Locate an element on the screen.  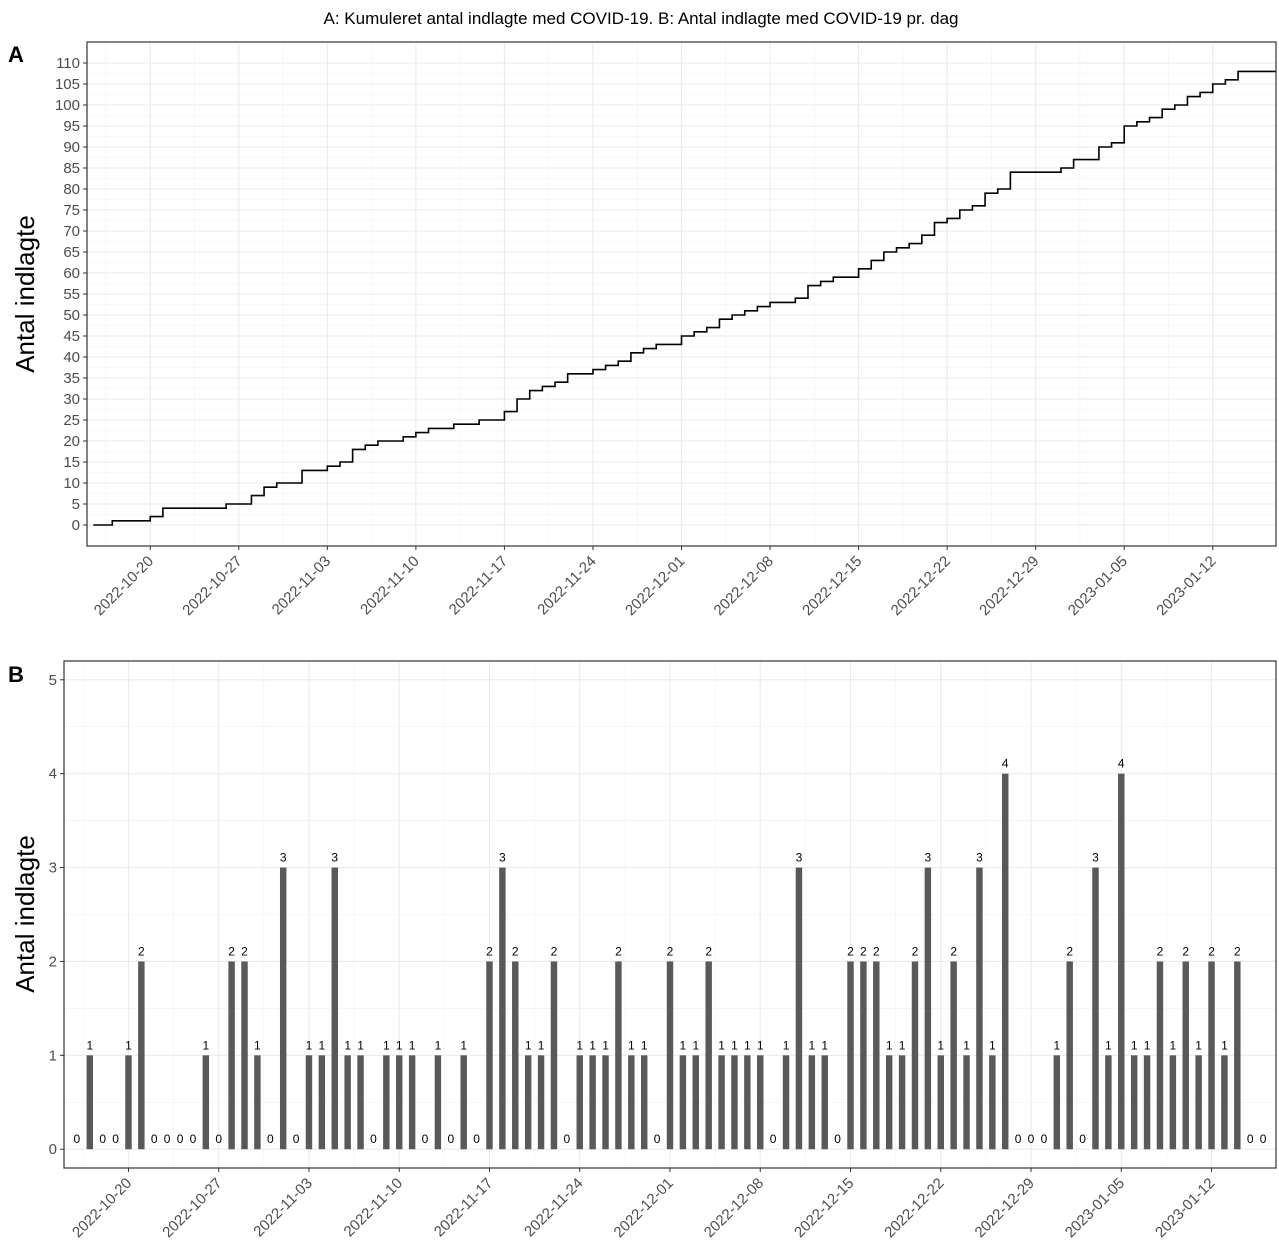
panel-b-y-axis-label: Antal indlagte is located at coordinates (25, 914).